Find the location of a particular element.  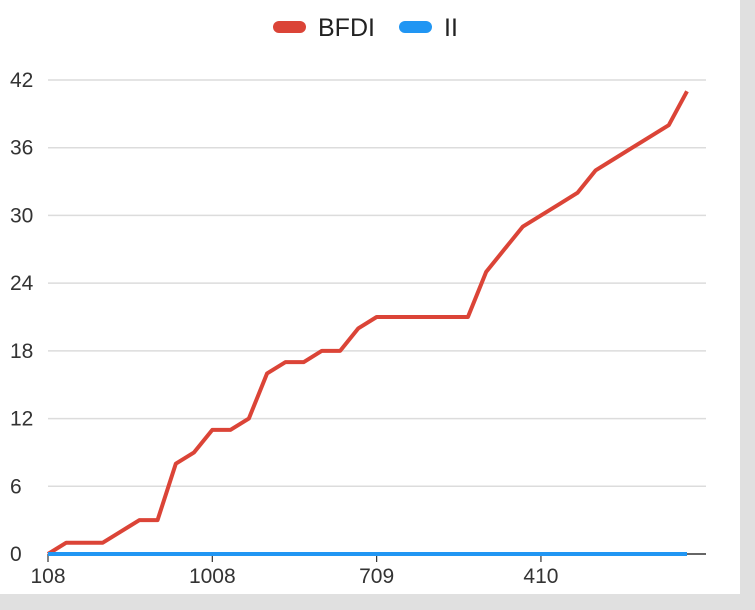

legend-label-bfdi: BFDI is located at coordinates (346, 28).